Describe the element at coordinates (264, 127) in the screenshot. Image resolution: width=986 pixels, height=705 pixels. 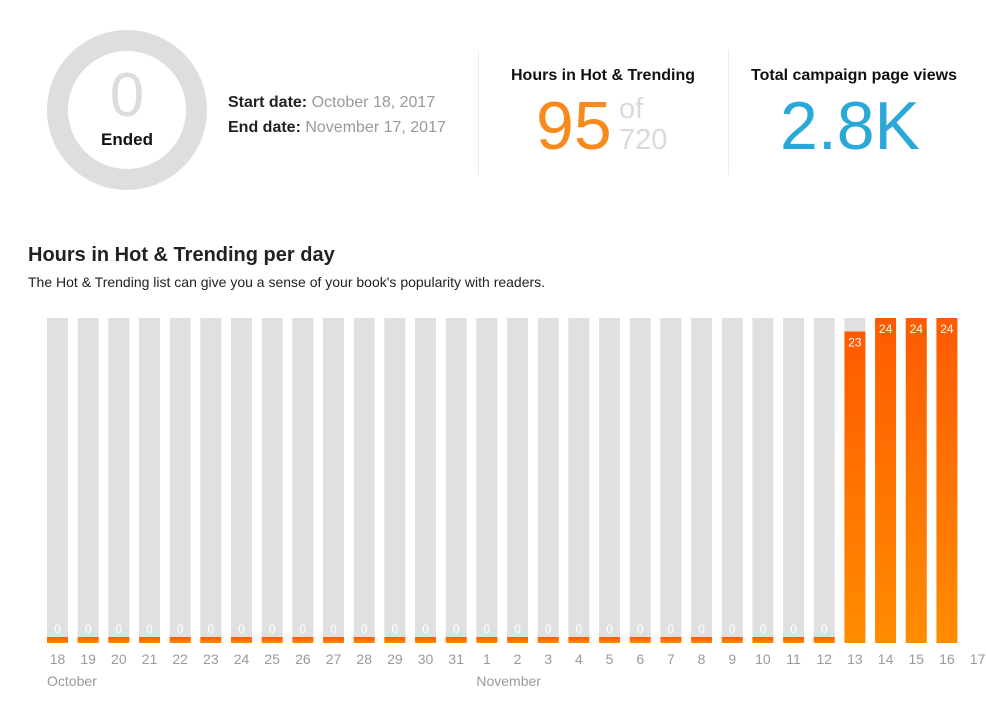
I see `end-date-label: End date:` at that location.